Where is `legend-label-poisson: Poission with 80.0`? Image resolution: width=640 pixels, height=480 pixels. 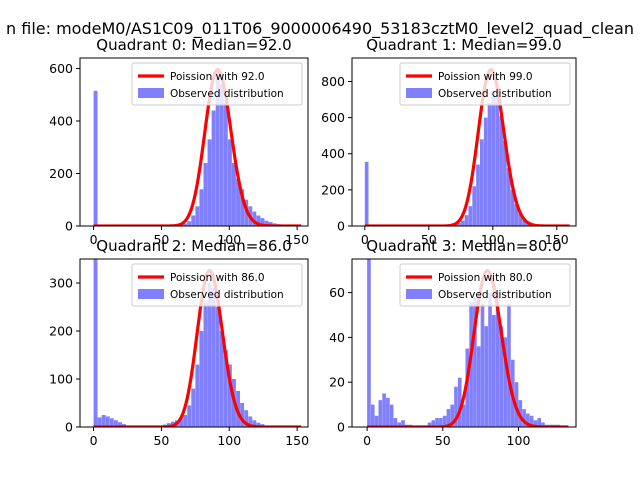 legend-label-poisson: Poission with 80.0 is located at coordinates (485, 278).